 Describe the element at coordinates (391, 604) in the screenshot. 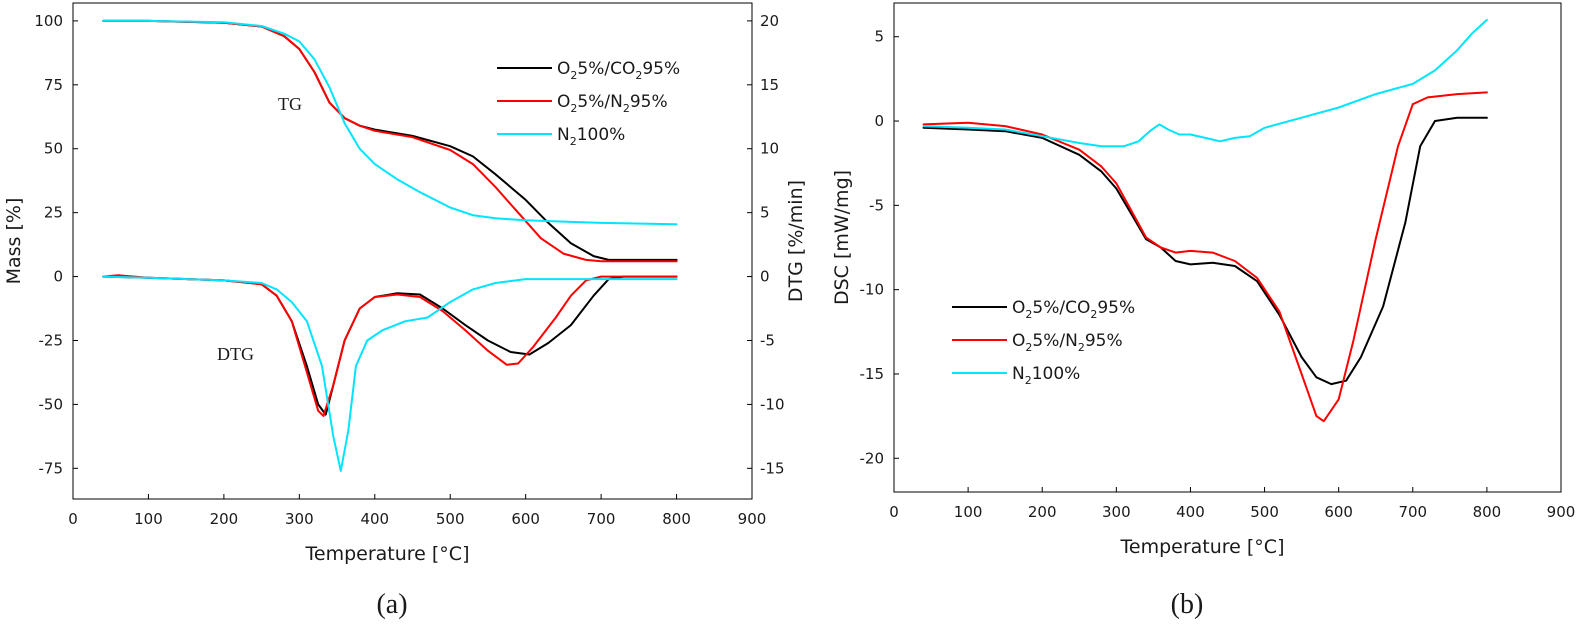

I see `panel-label: (a)` at that location.